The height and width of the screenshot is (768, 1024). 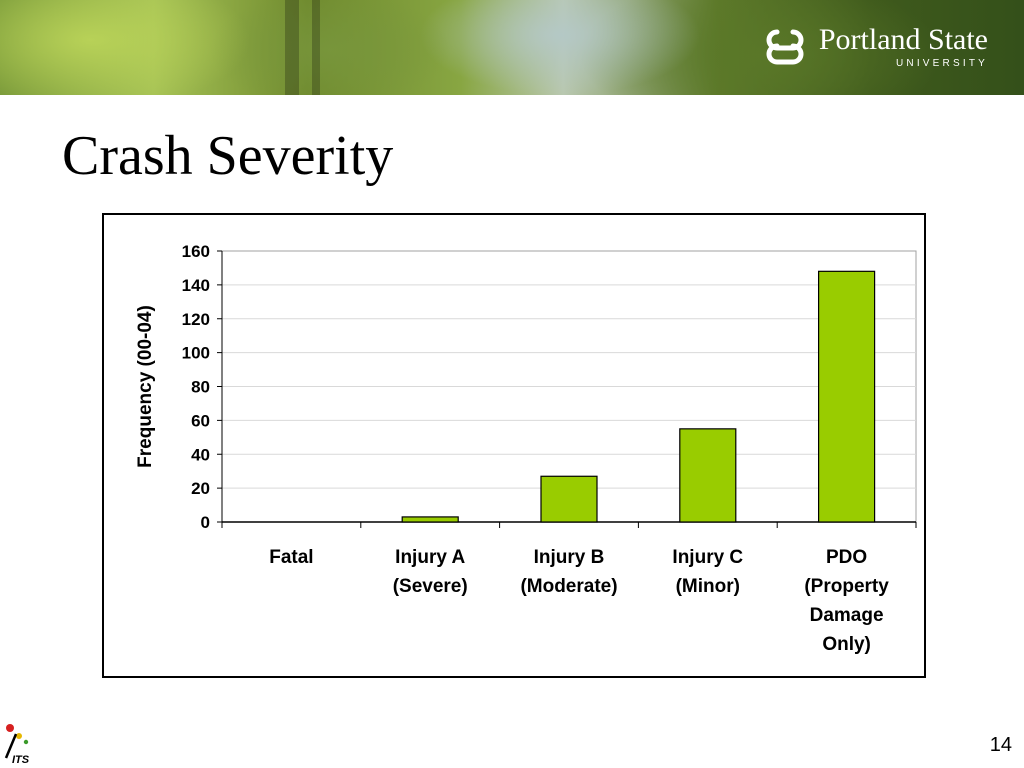 I want to click on x-tick-label: (Minor), so click(x=708, y=586).